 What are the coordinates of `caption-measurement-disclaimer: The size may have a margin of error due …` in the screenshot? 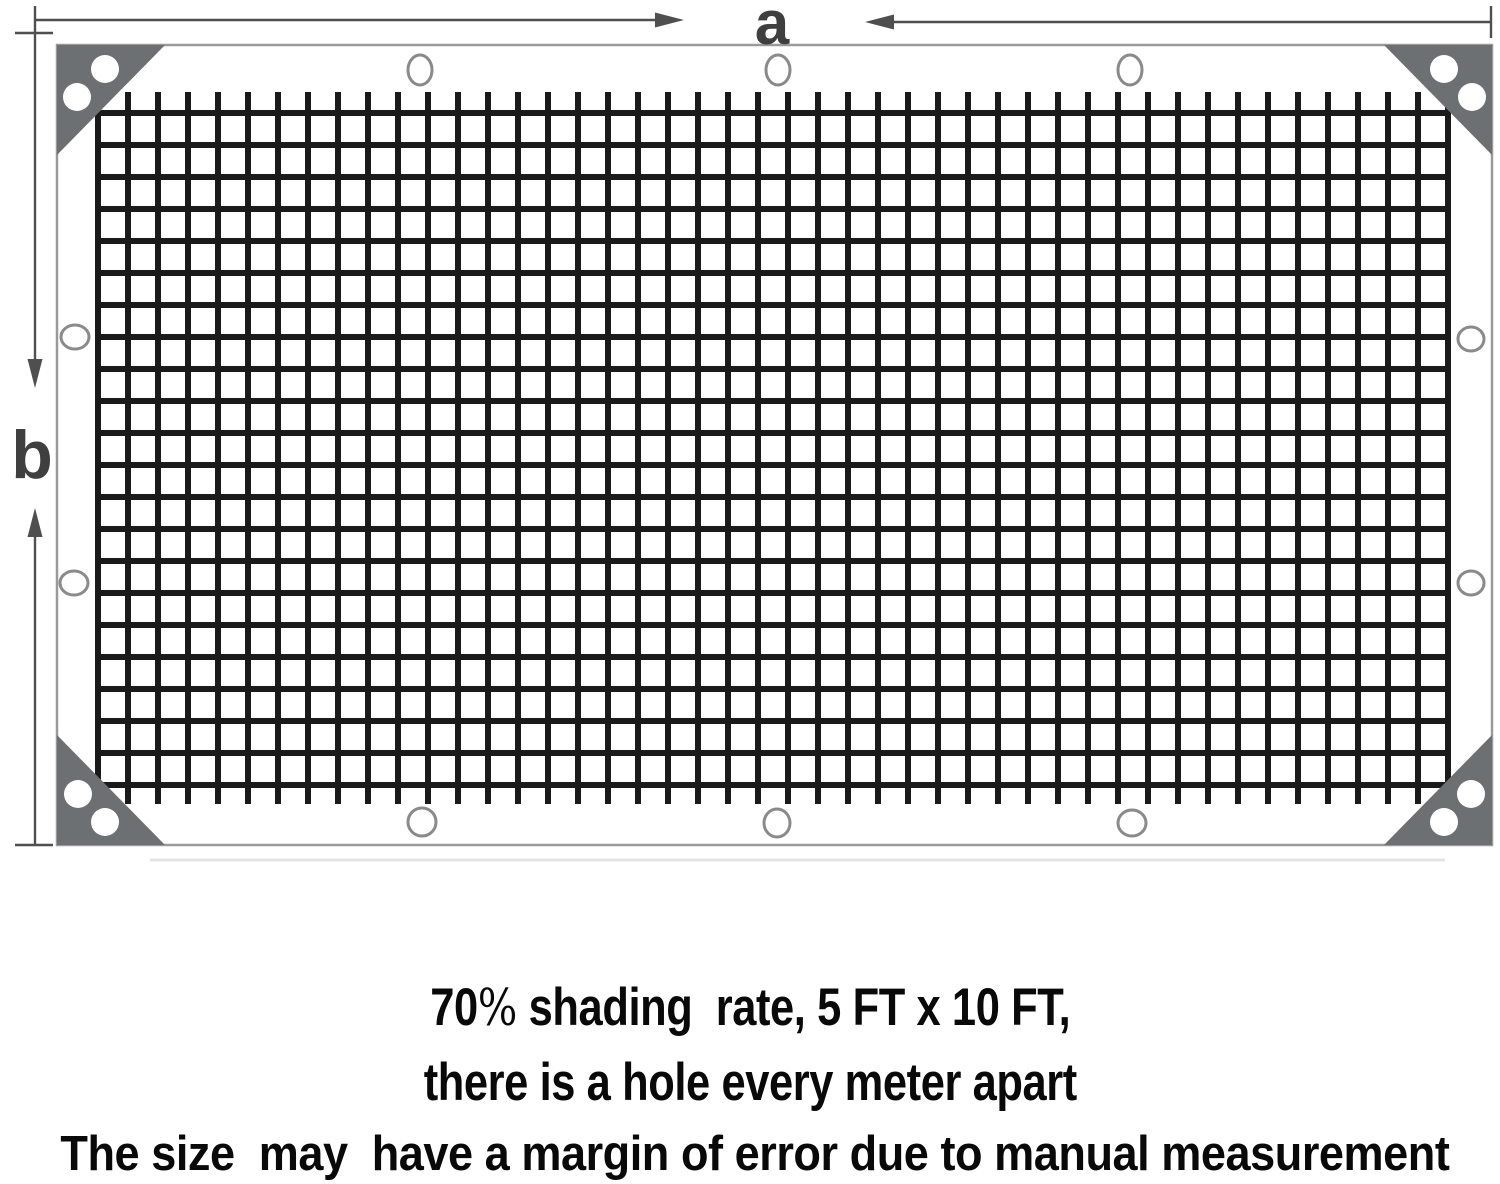 It's located at (750, 1154).